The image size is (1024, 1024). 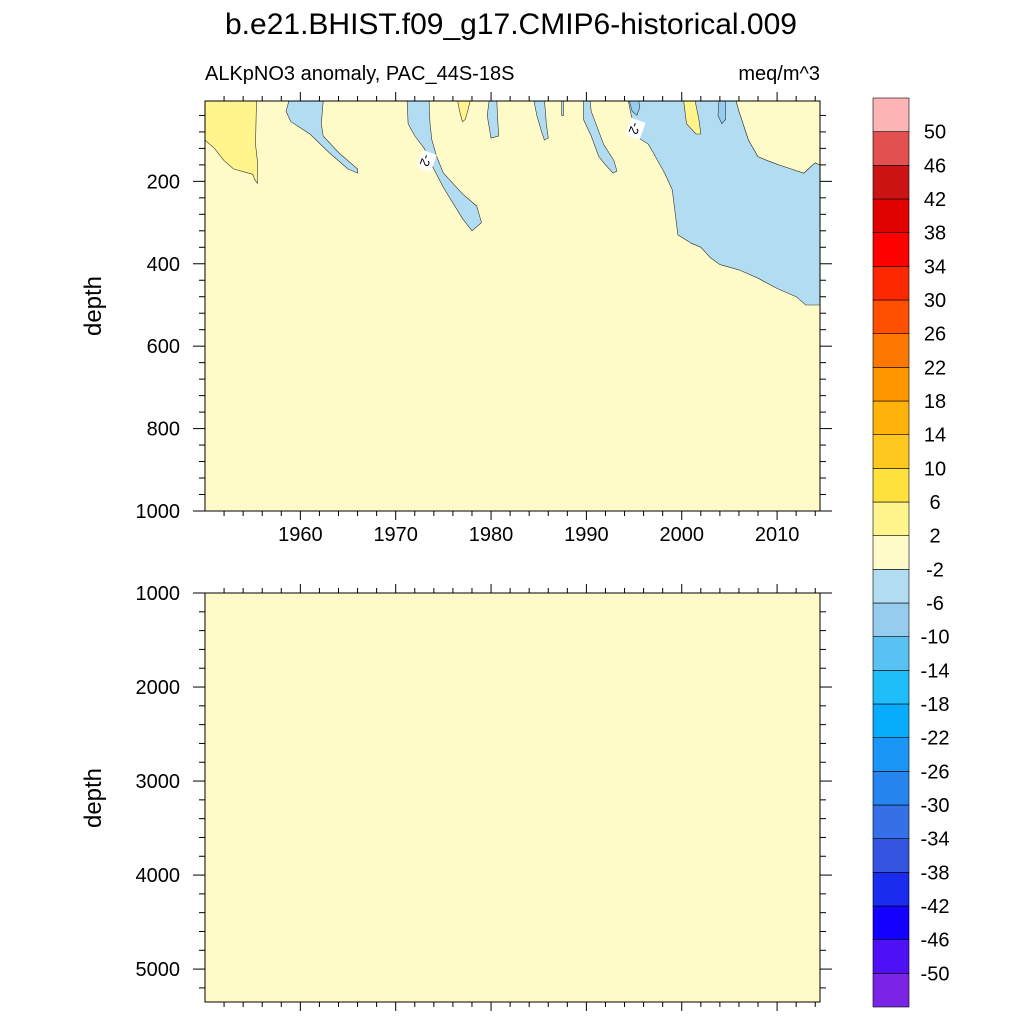 I want to click on colorbar-label-5: -30, so click(x=935, y=806).